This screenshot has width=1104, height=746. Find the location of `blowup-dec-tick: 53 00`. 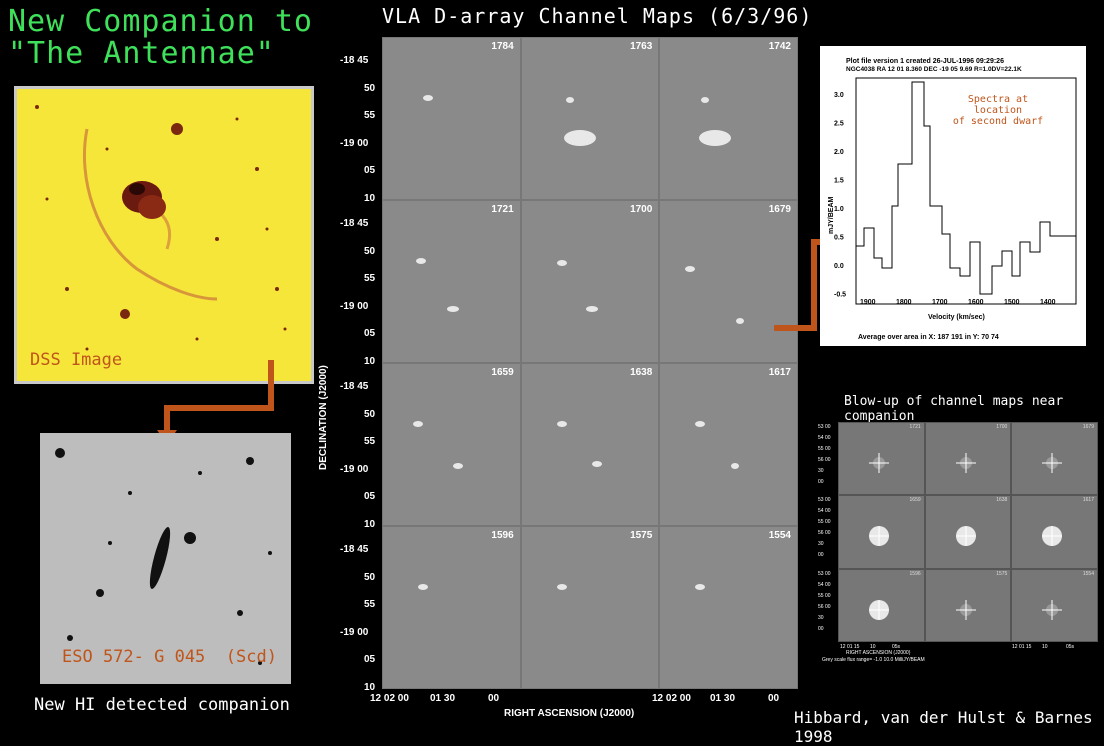

blowup-dec-tick: 53 00 is located at coordinates (824, 573).